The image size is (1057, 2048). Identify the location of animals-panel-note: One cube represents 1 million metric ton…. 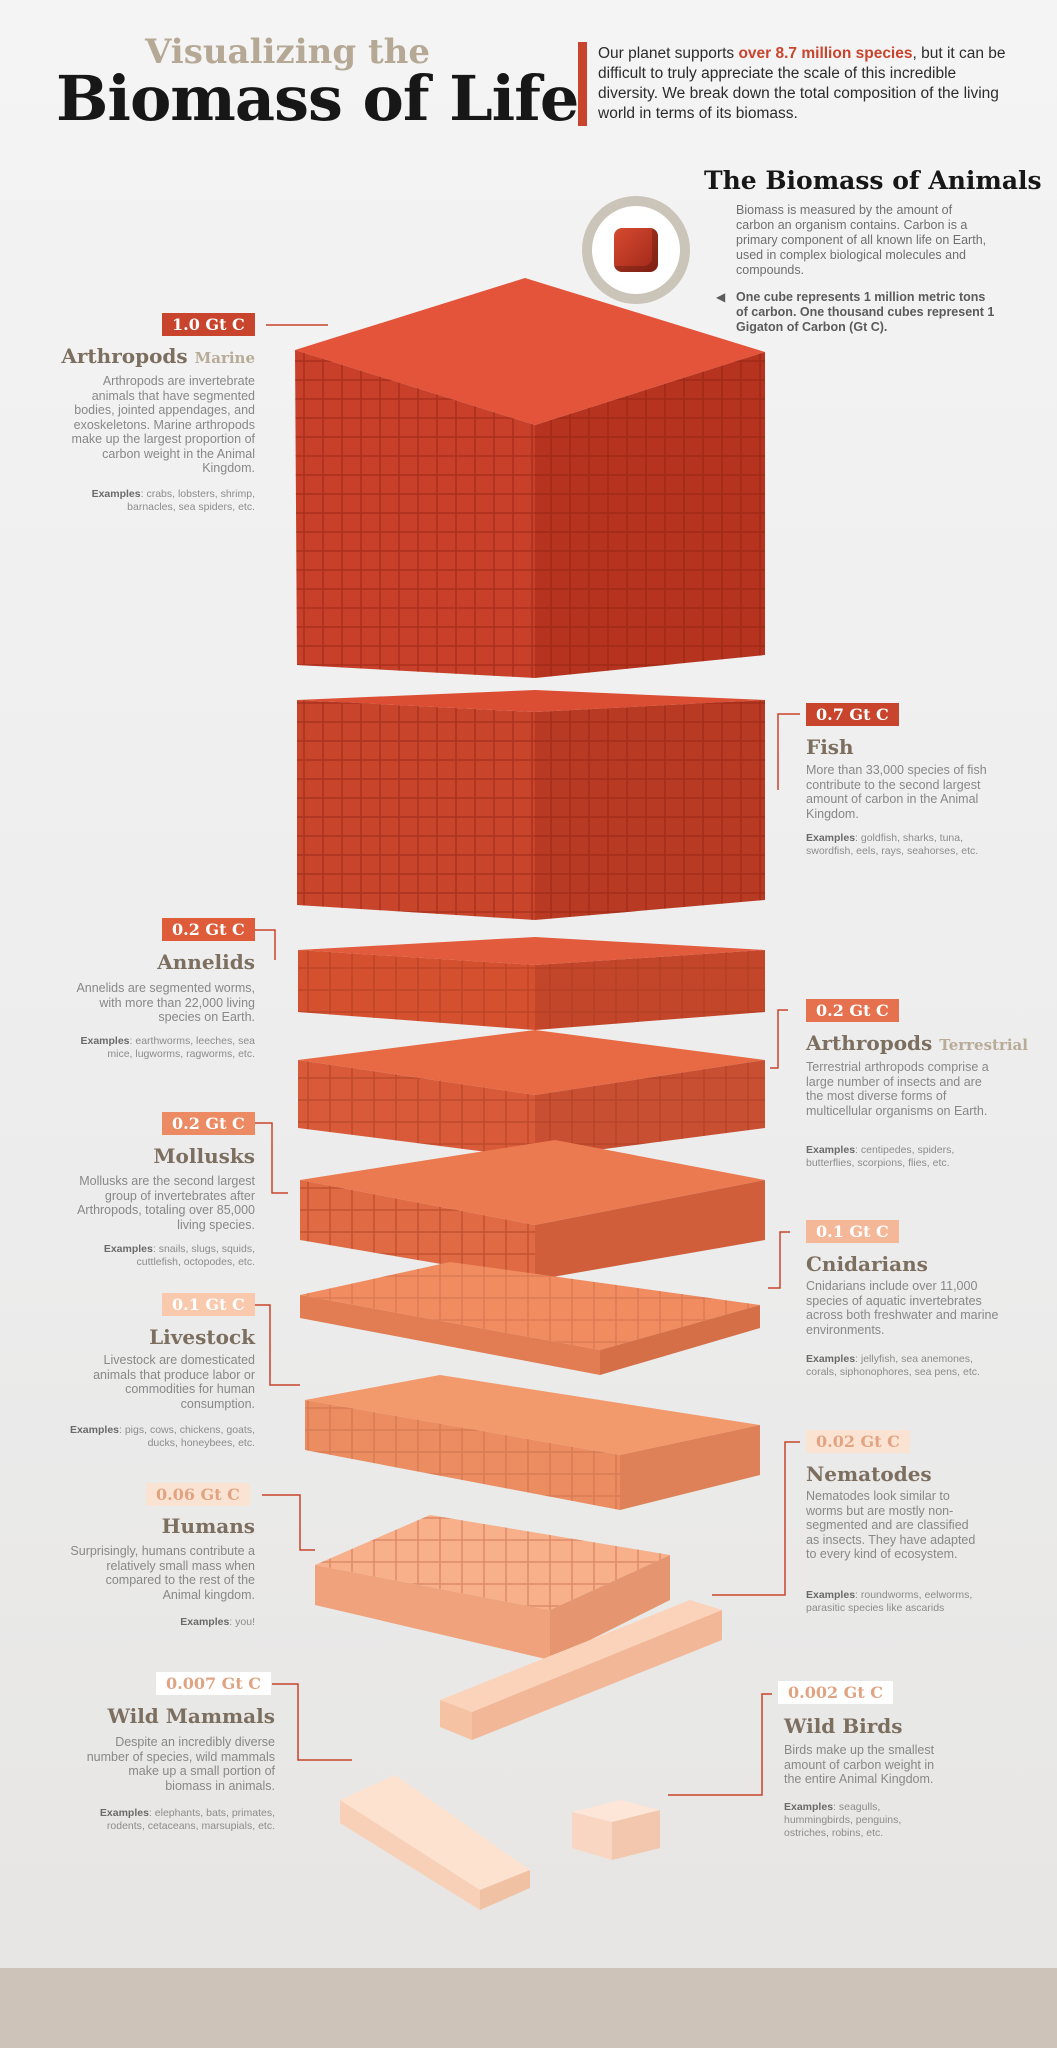
(865, 312).